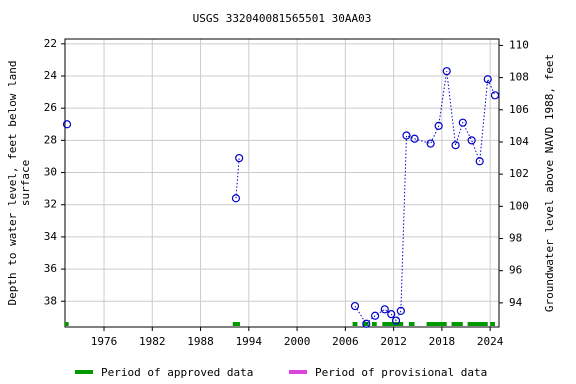  Describe the element at coordinates (50, 139) in the screenshot. I see `y-tick-label: 28` at that location.